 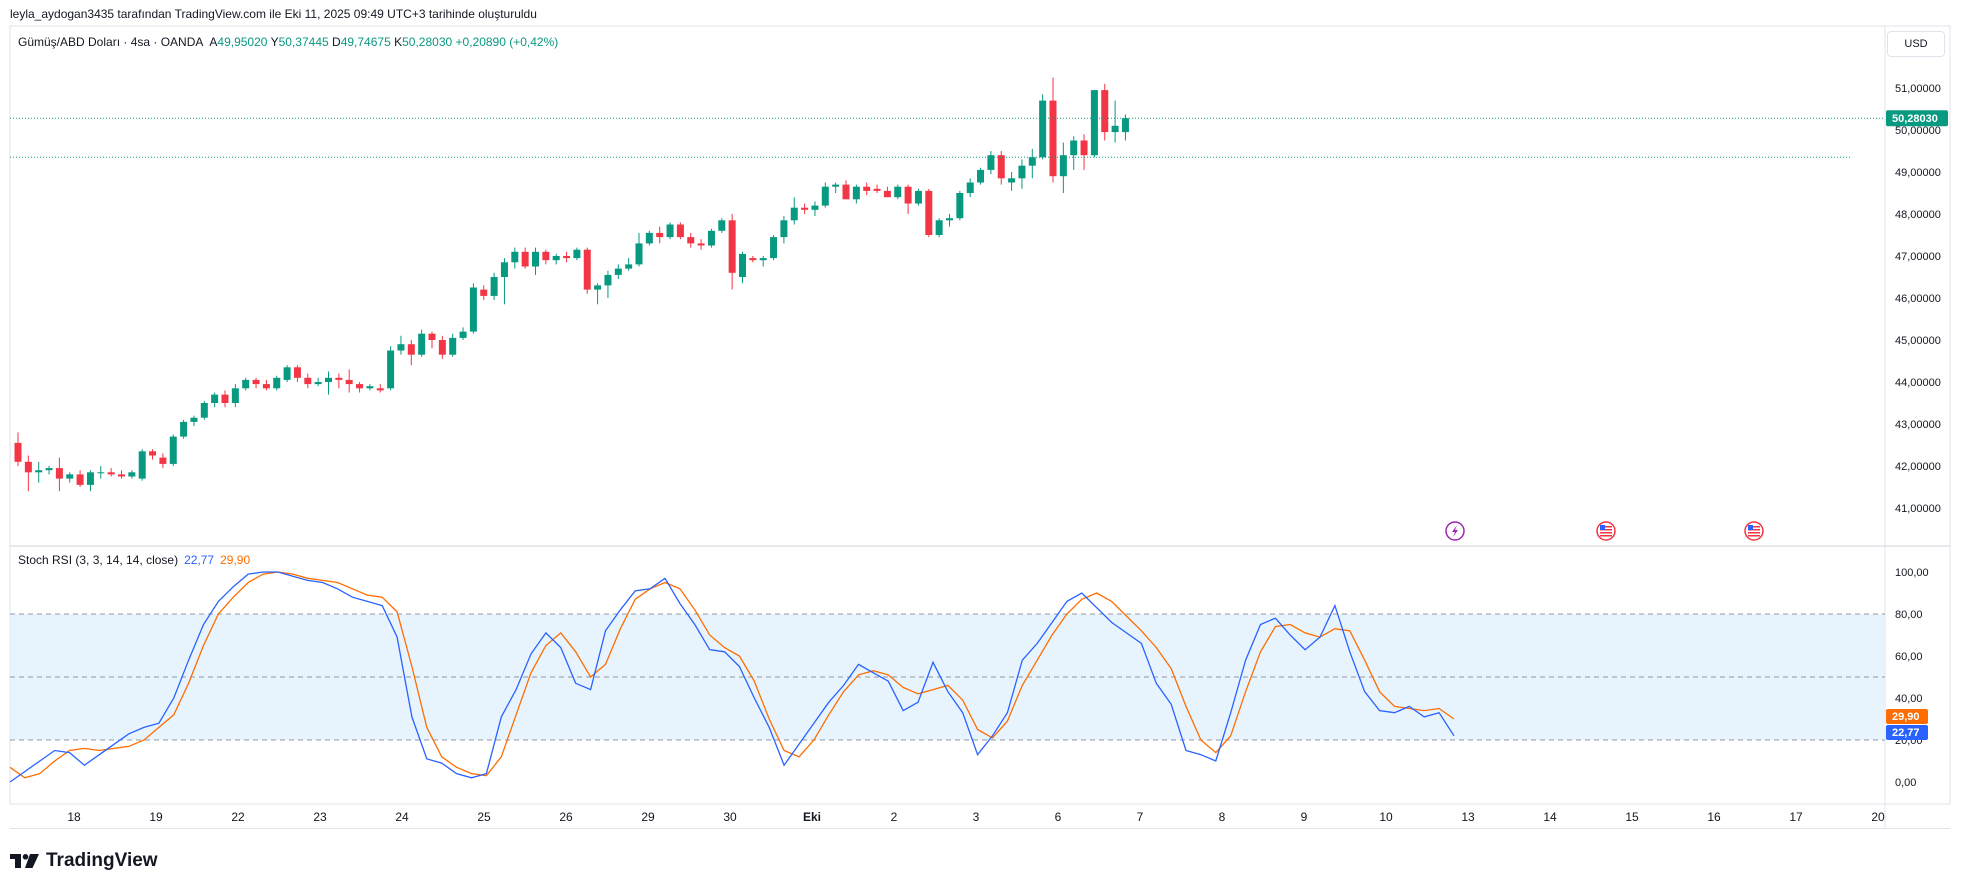 I want to click on time-tick-label: 23, so click(x=320, y=817).